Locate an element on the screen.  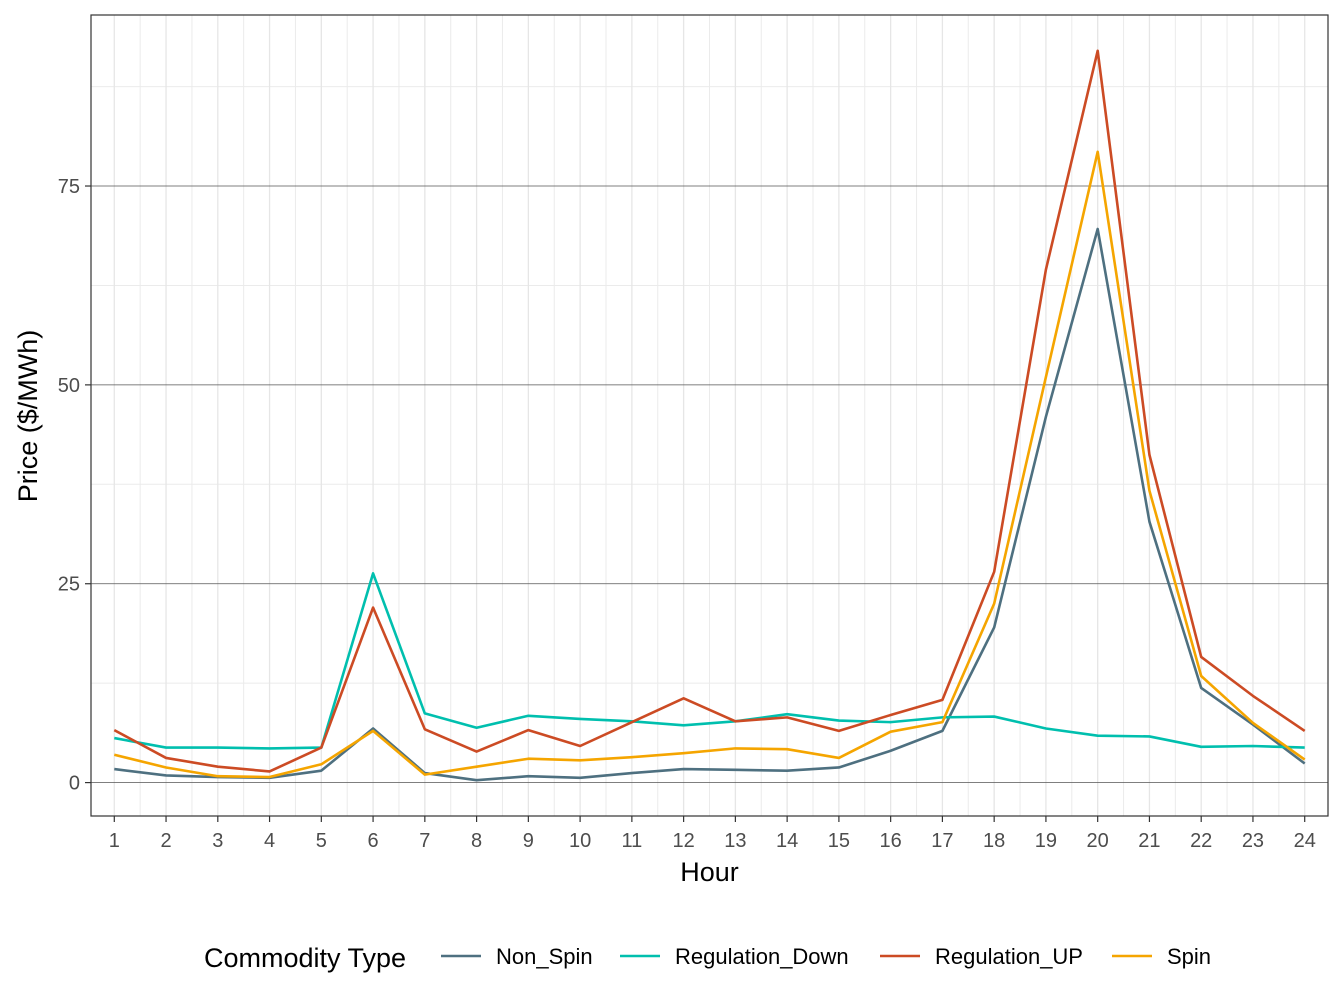
y-axis: 0 25 50 75 is located at coordinates (74, 485).